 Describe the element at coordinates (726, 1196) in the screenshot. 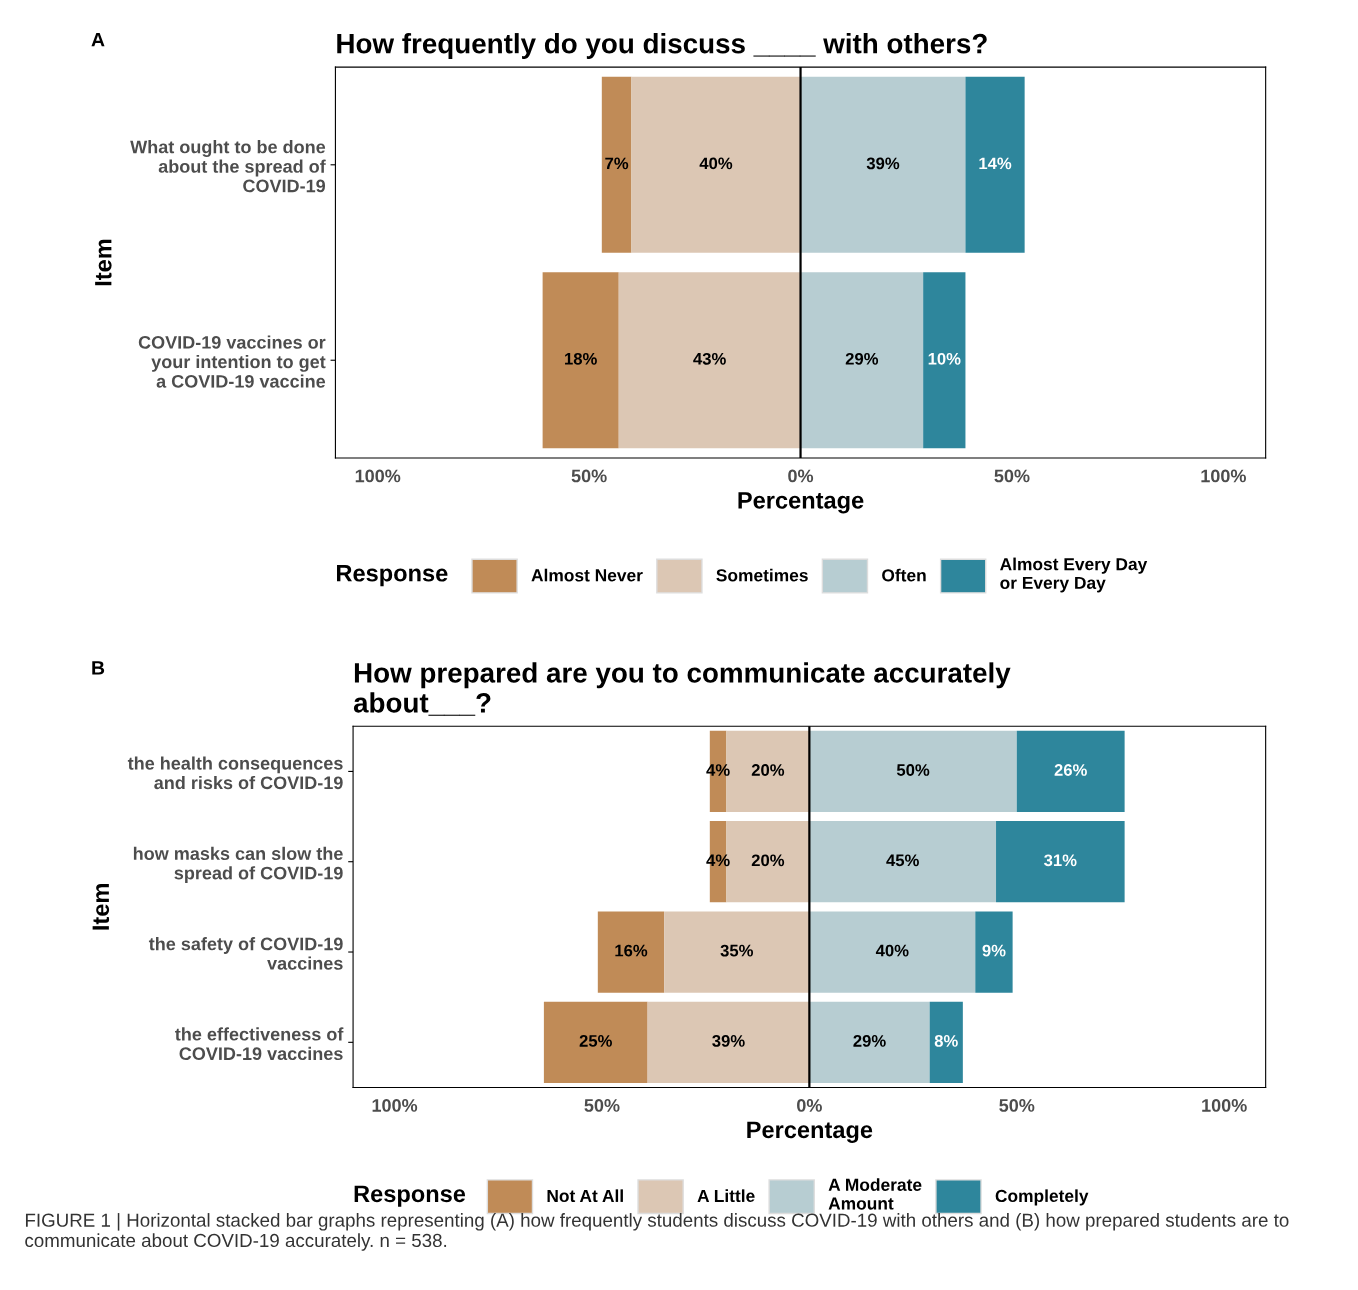

I see `legend-label: A Little` at that location.